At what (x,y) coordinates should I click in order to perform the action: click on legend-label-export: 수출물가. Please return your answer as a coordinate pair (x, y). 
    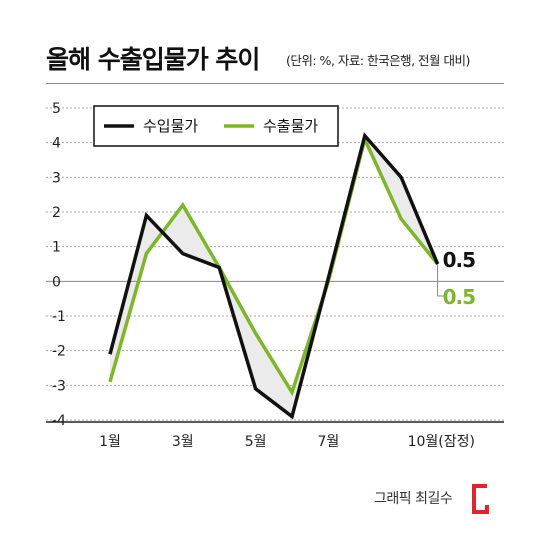
    Looking at the image, I should click on (290, 126).